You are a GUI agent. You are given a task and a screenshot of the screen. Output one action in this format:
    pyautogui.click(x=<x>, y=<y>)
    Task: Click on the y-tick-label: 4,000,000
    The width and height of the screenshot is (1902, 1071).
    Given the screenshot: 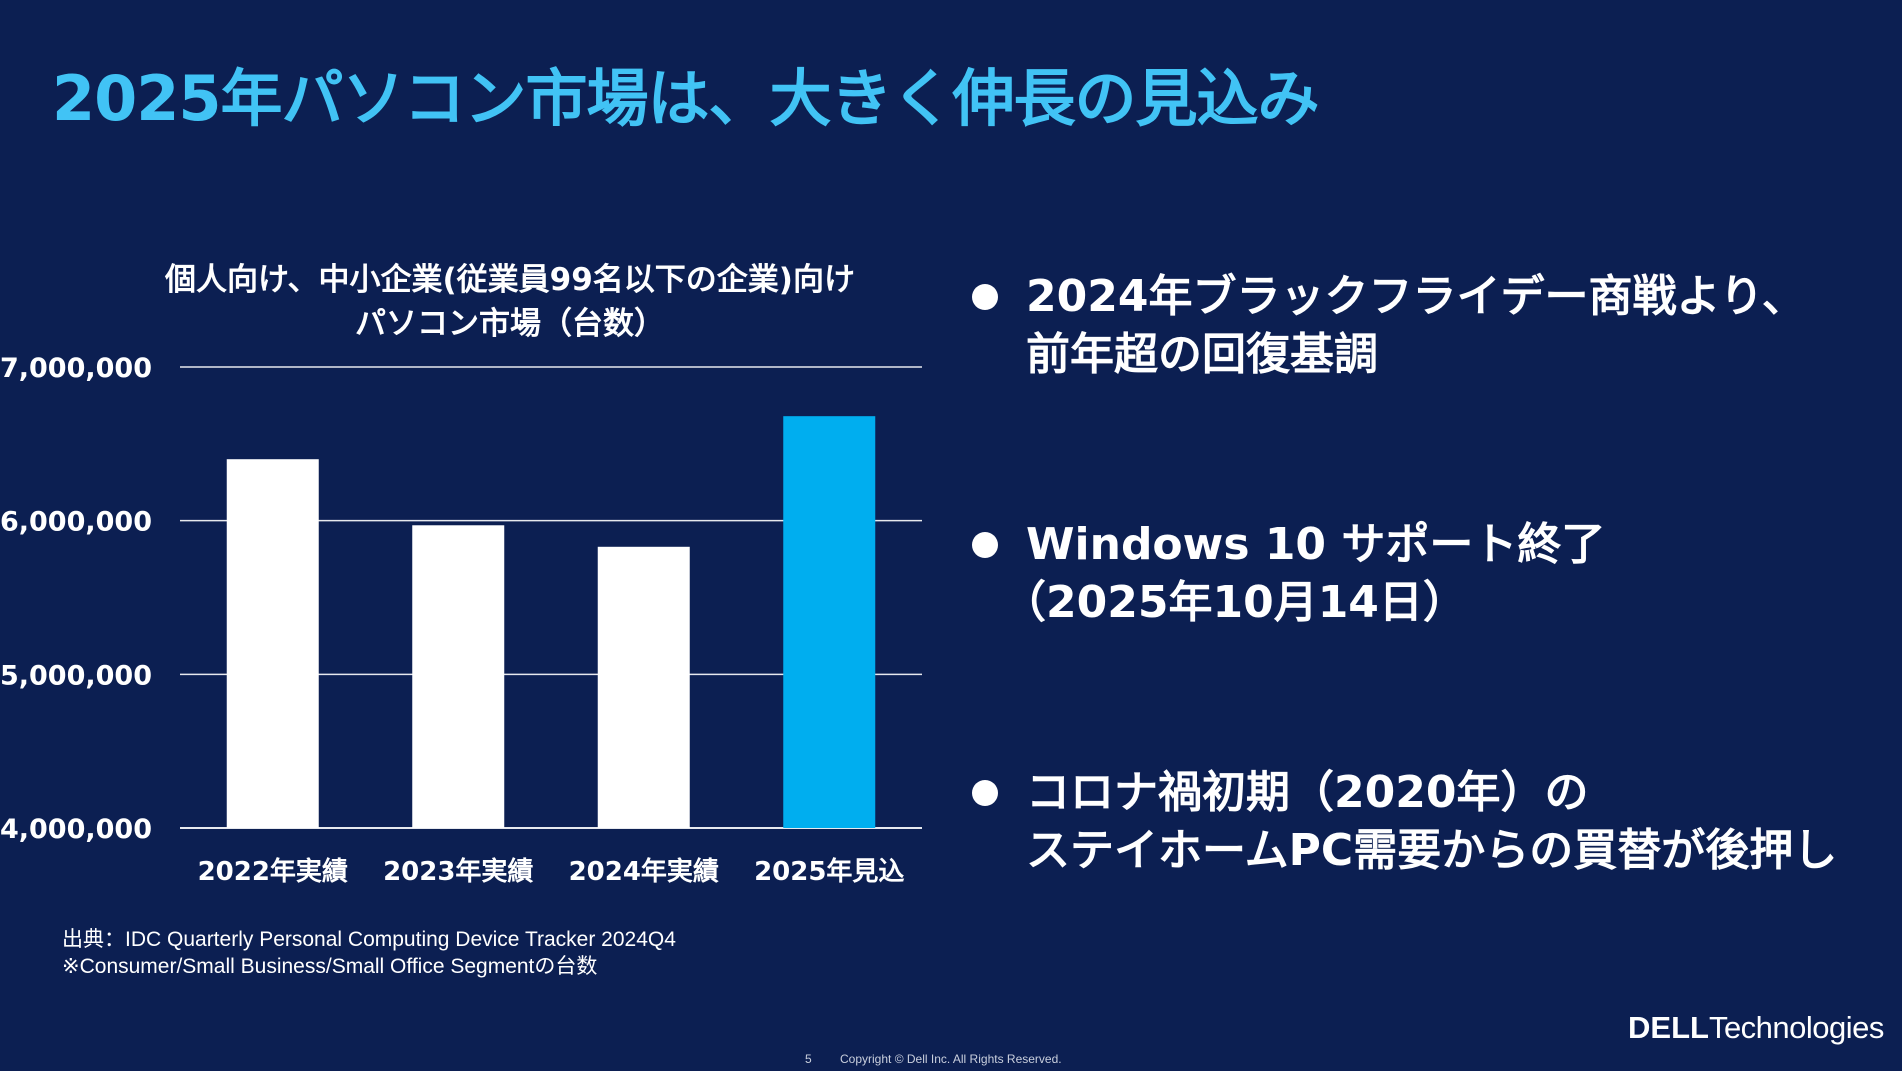 What is the action you would take?
    pyautogui.click(x=76, y=829)
    